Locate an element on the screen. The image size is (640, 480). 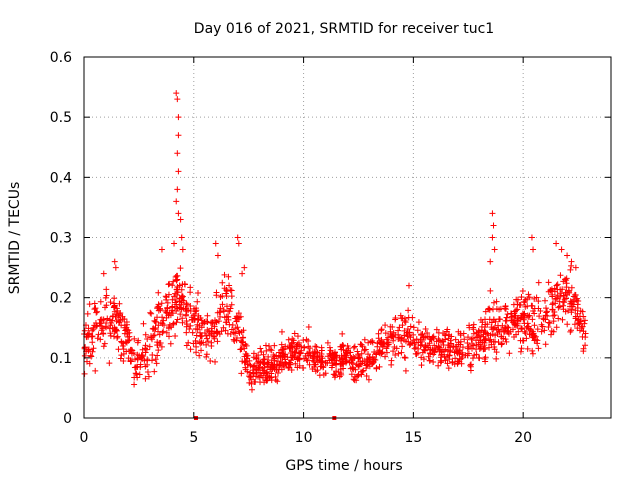
y-tick-label: 0.5 is located at coordinates (61, 118).